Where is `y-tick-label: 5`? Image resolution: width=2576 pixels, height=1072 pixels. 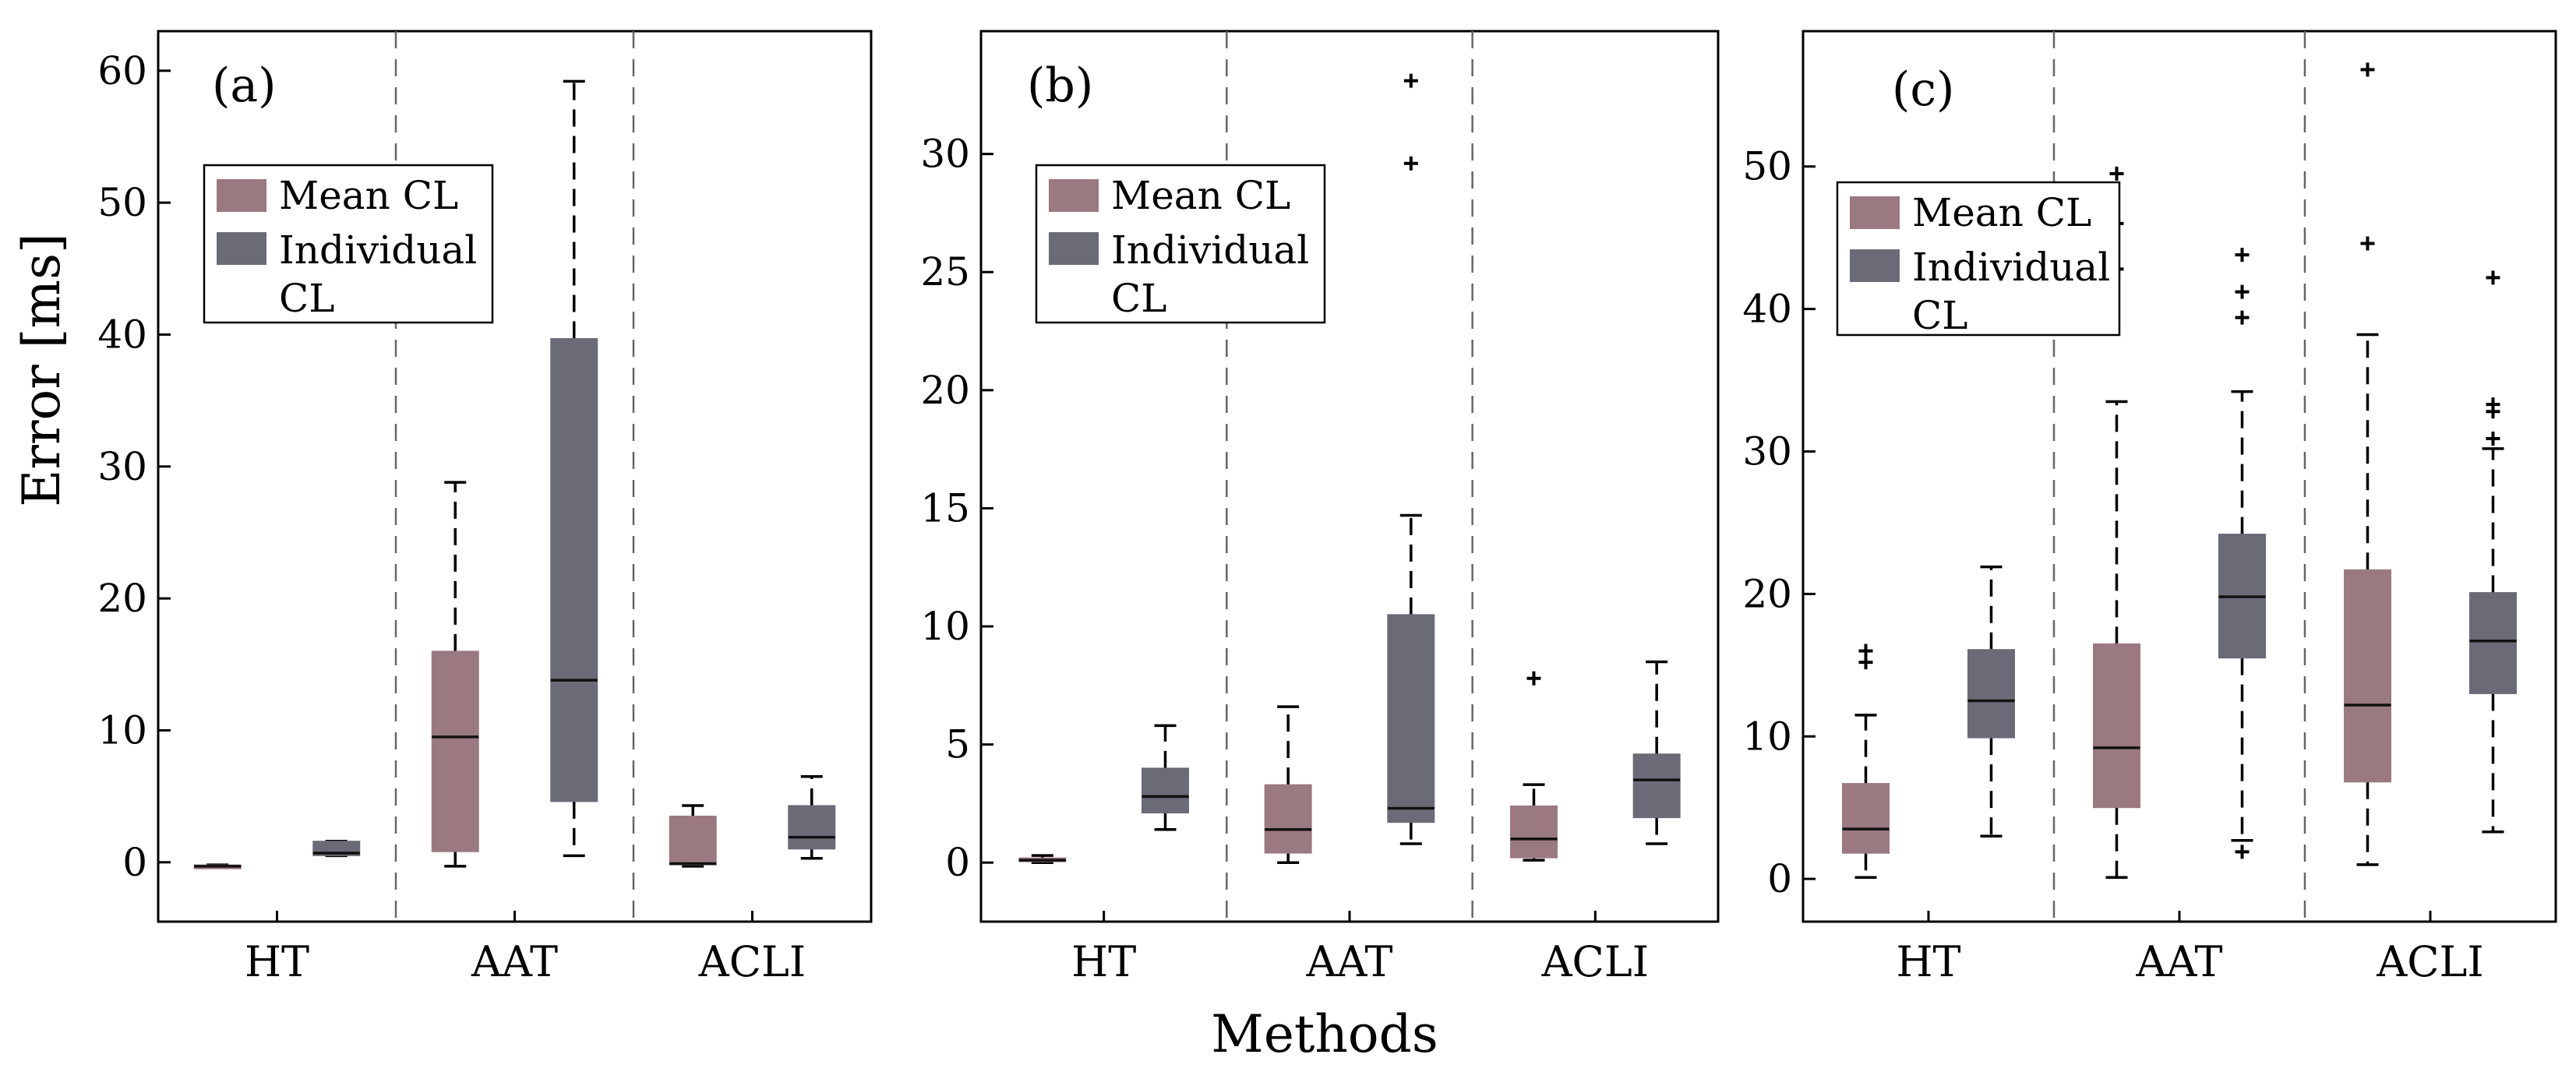
y-tick-label: 5 is located at coordinates (957, 744).